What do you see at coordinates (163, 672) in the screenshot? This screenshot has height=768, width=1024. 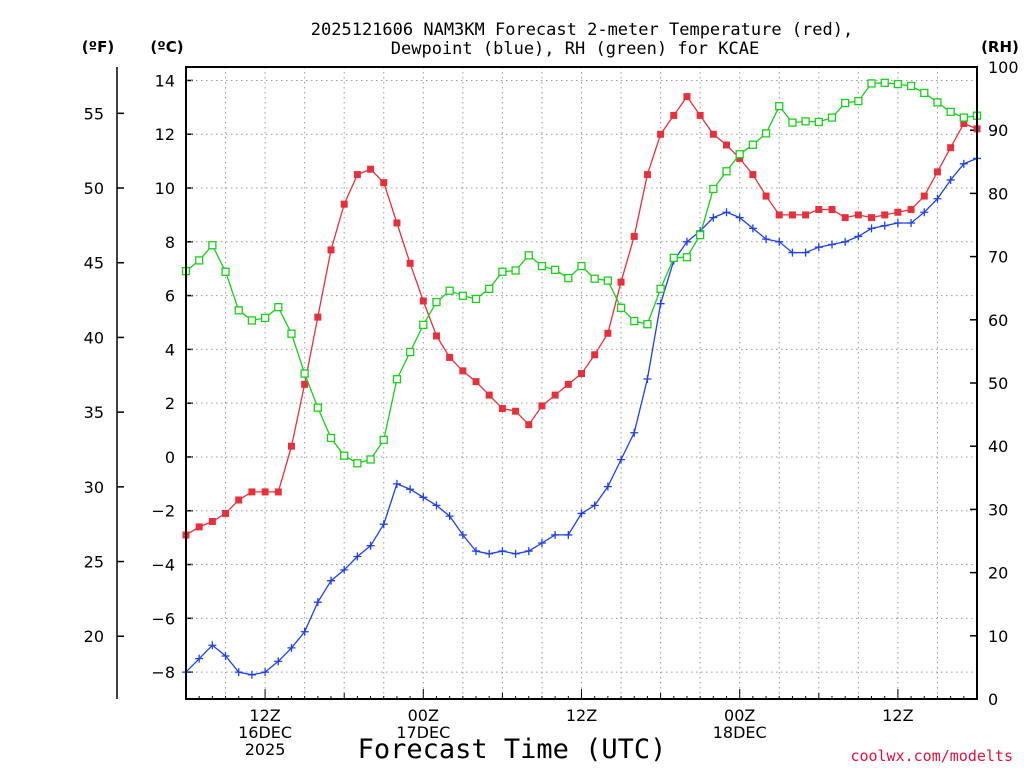 I see `celsius-tick-label: −8` at bounding box center [163, 672].